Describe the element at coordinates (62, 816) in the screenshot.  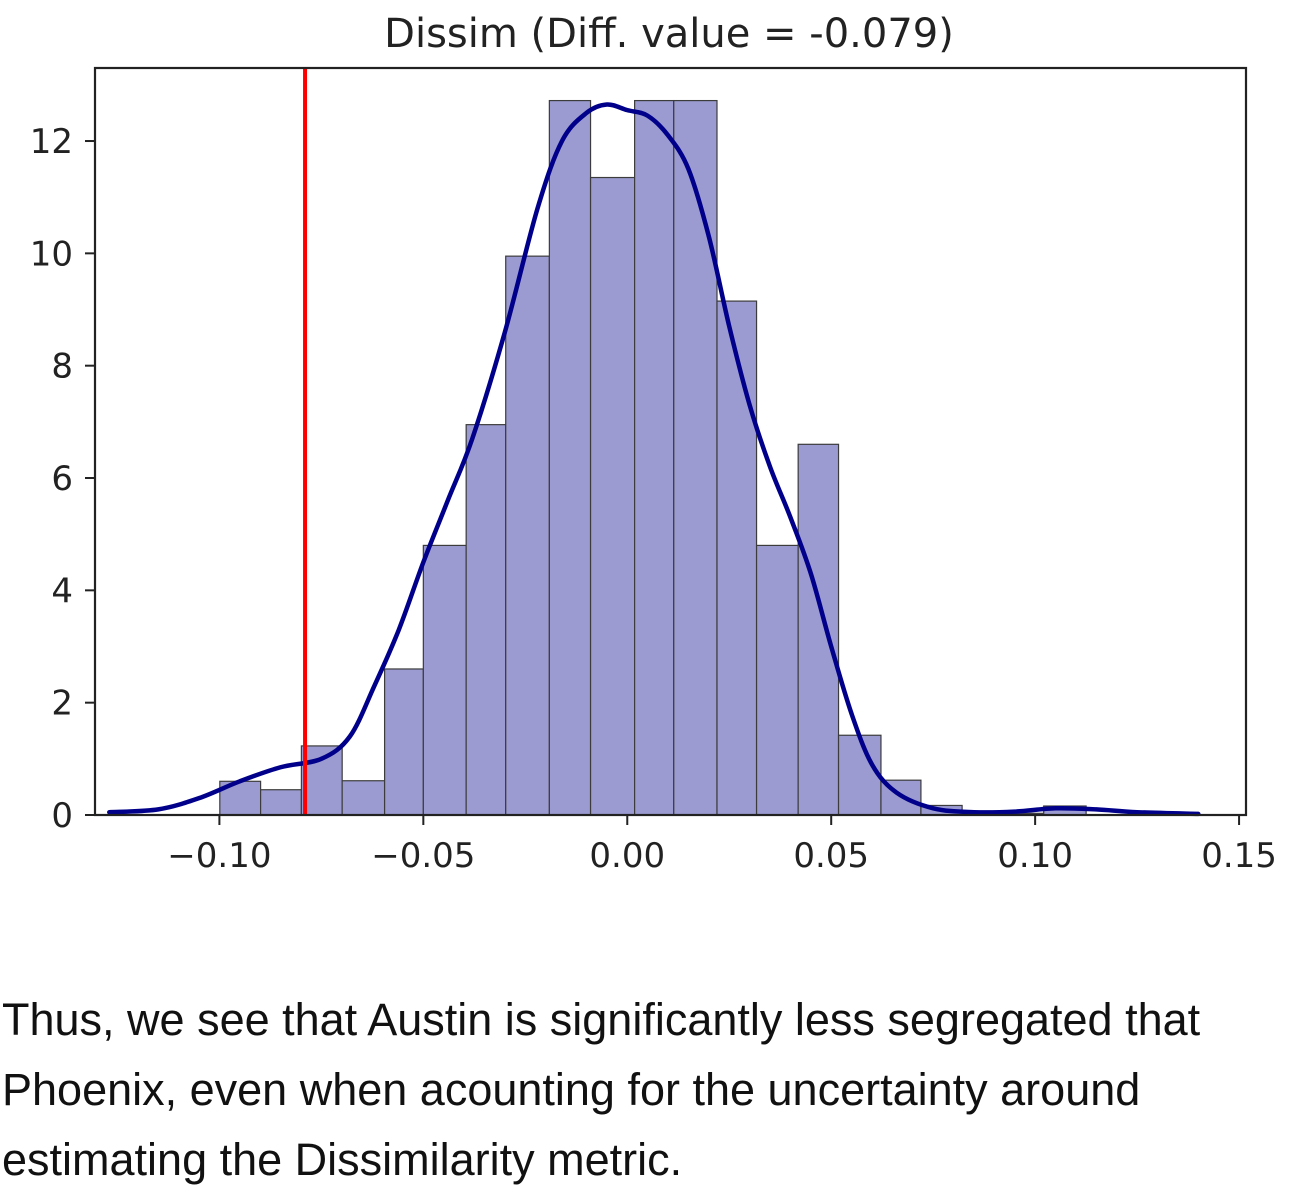
I see `y-tick-label: 0` at that location.